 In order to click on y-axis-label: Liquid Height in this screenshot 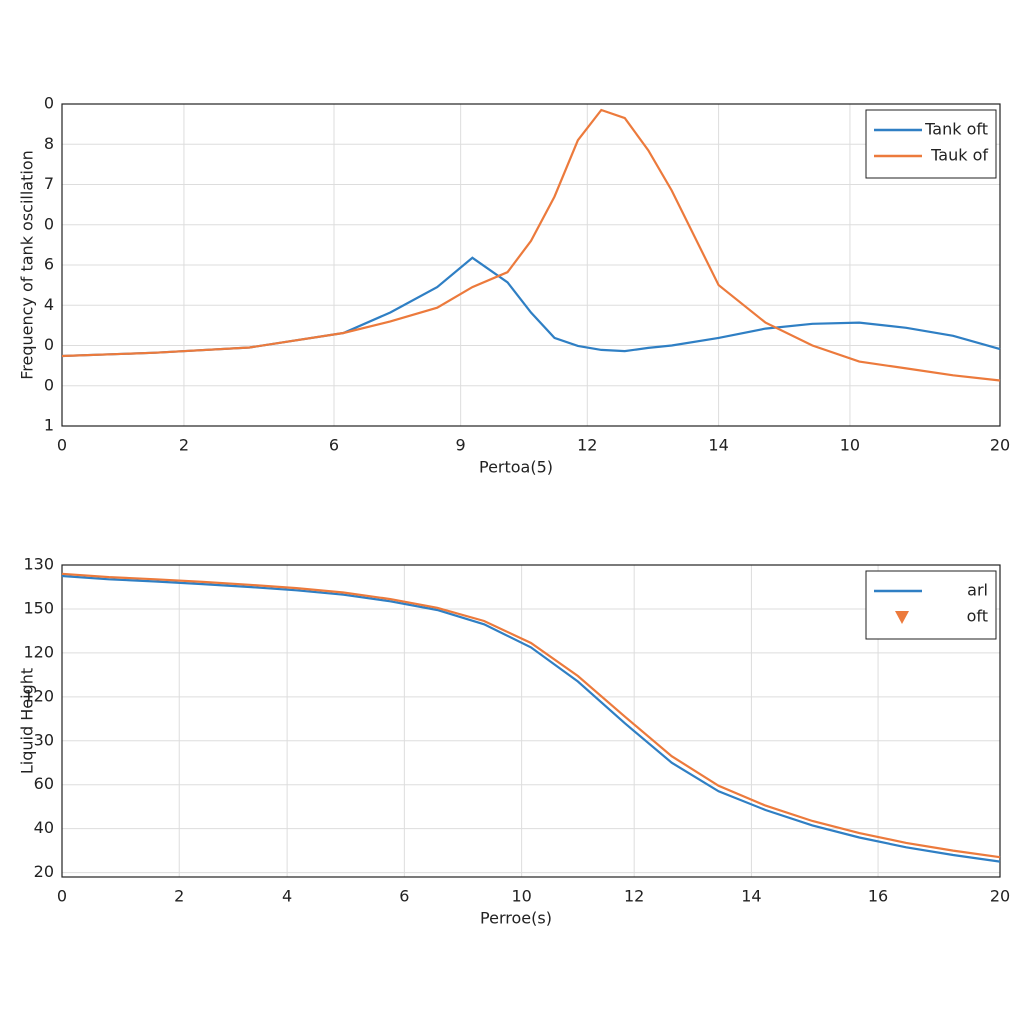, I will do `click(27, 721)`.